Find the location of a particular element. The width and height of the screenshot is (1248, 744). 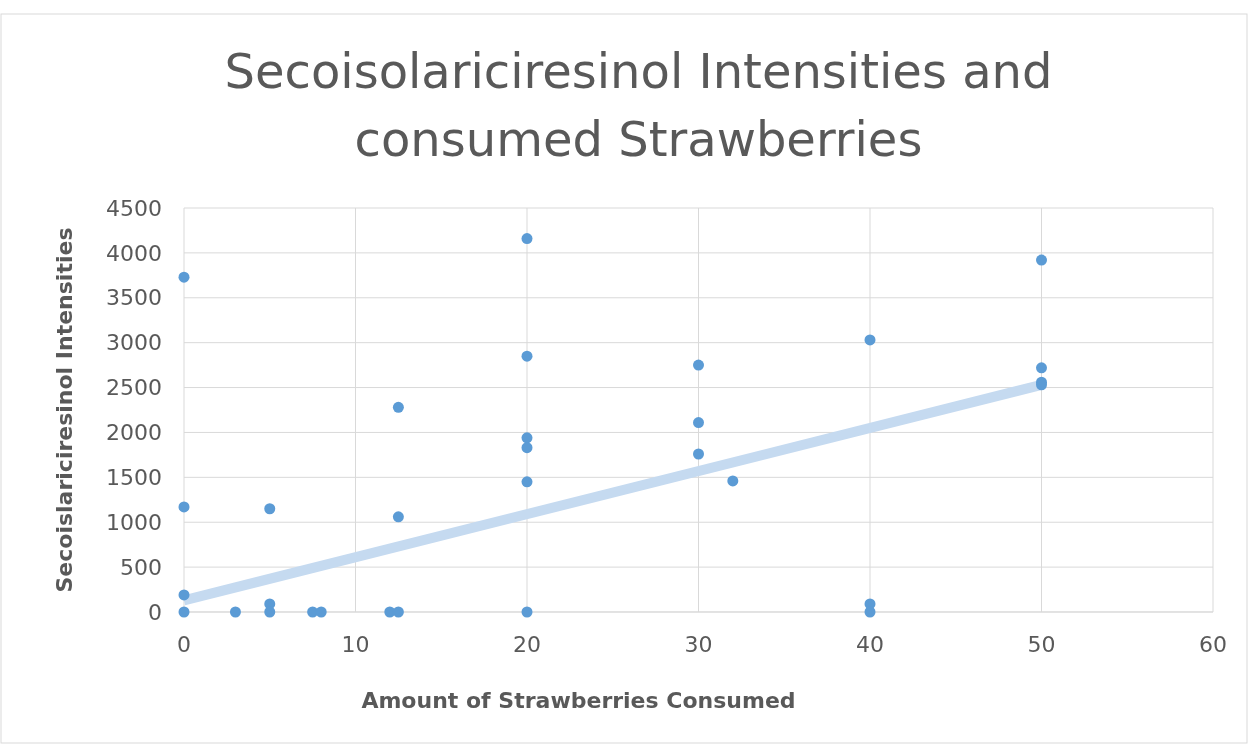

y-tick-label: 4000 is located at coordinates (134, 253).